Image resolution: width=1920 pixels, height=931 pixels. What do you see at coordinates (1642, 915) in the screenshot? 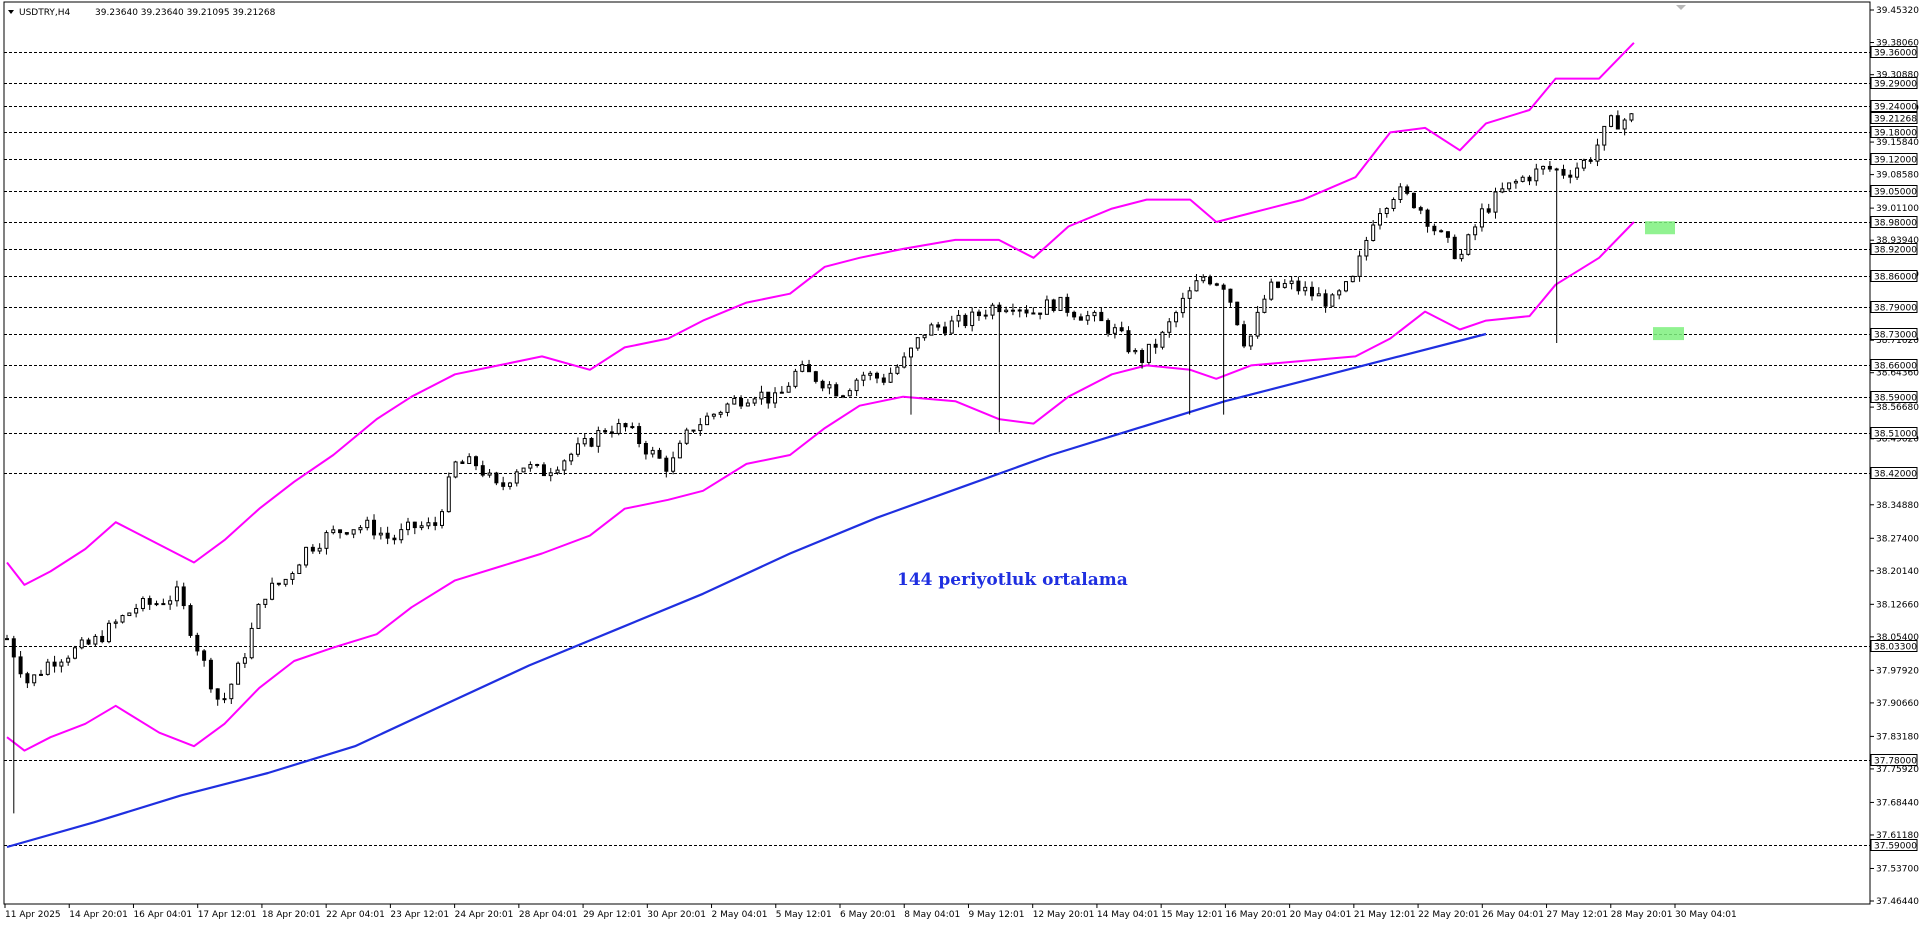
I see `time-tick-label: 28 May 20:01` at bounding box center [1642, 915].